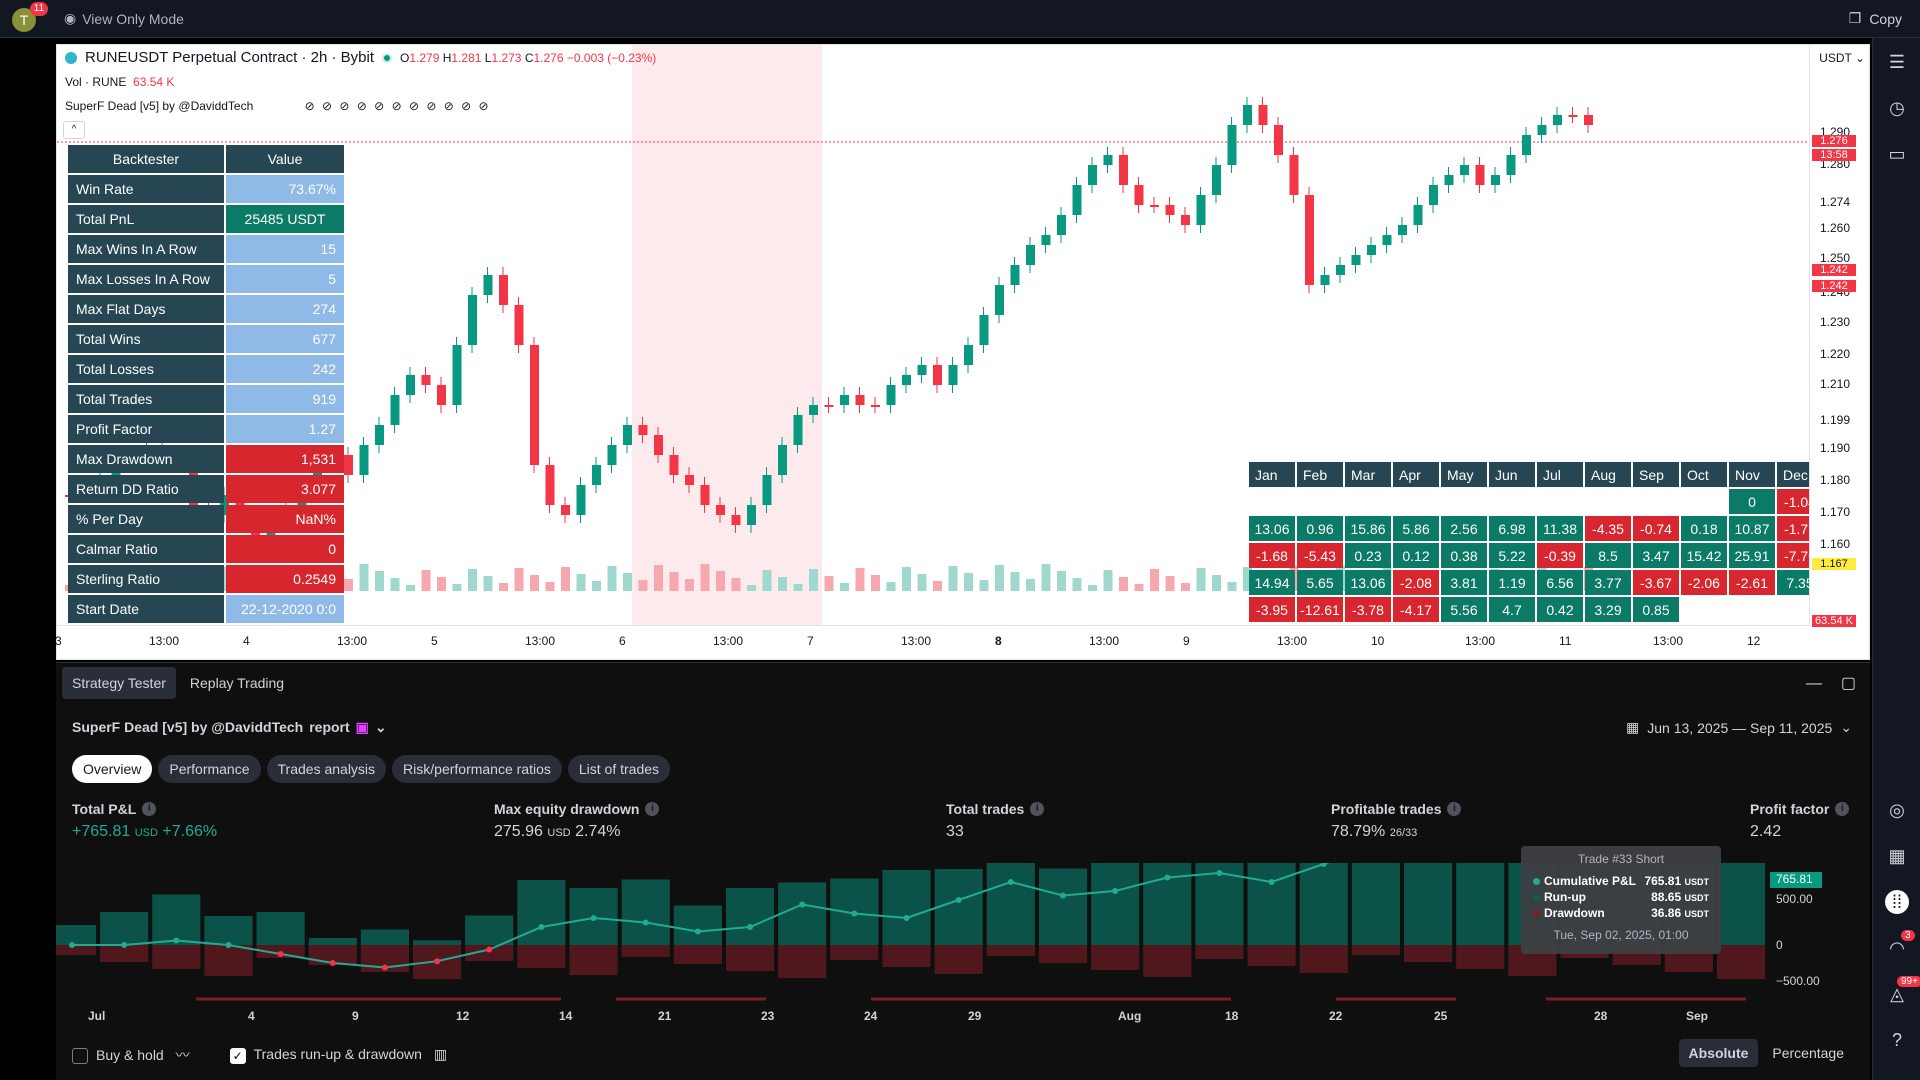  Describe the element at coordinates (1656, 555) in the screenshot. I see `monthly-cell: 3.47` at that location.